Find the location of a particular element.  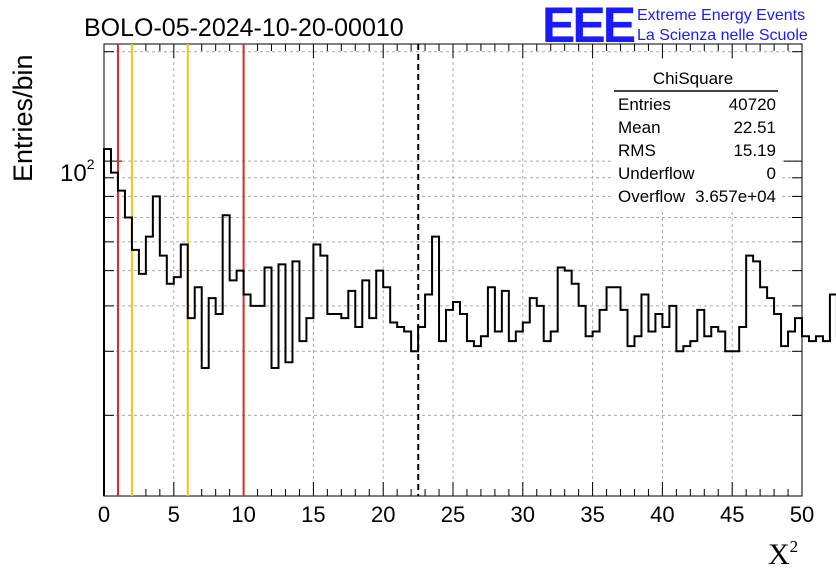

x-tick-label: 5 is located at coordinates (174, 514).